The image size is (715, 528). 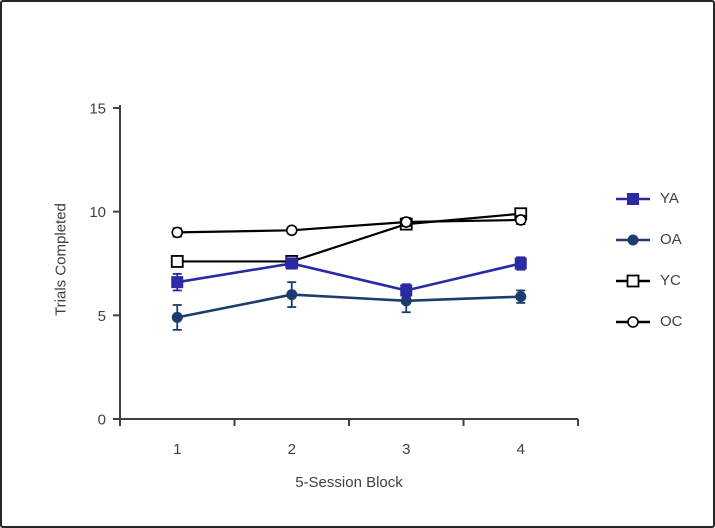 What do you see at coordinates (633, 199) in the screenshot?
I see `legend-marker-icon-ya` at bounding box center [633, 199].